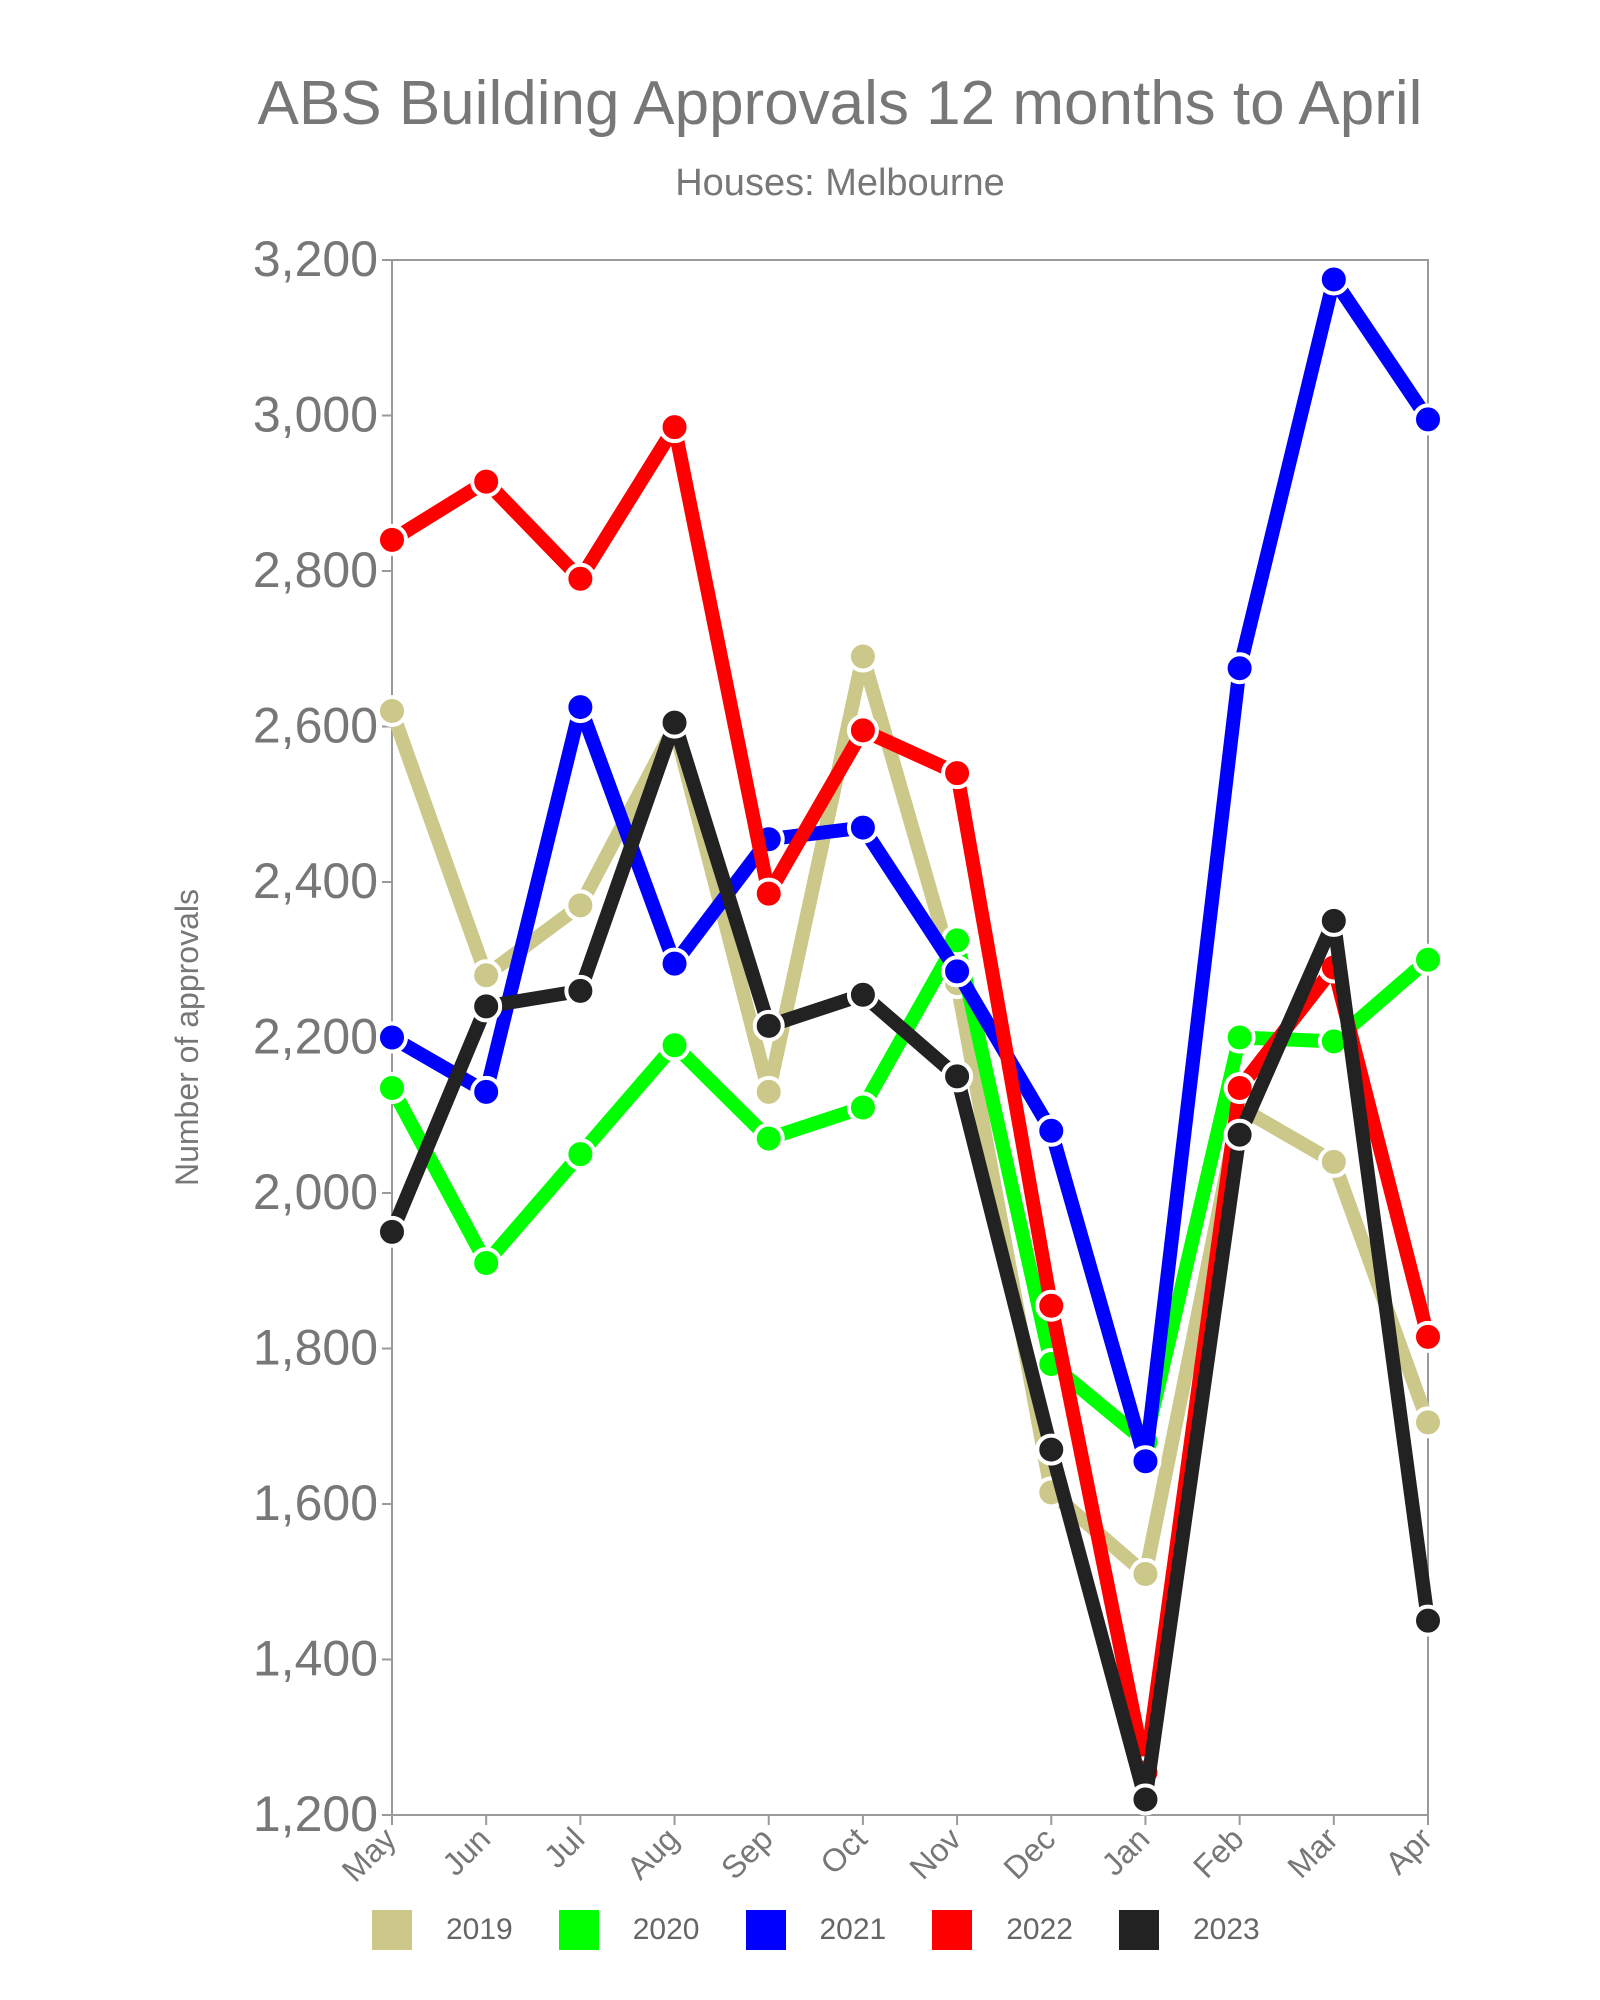 Image resolution: width=1600 pixels, height=2000 pixels. What do you see at coordinates (816, 1930) in the screenshot?
I see `legend-item: 2021` at bounding box center [816, 1930].